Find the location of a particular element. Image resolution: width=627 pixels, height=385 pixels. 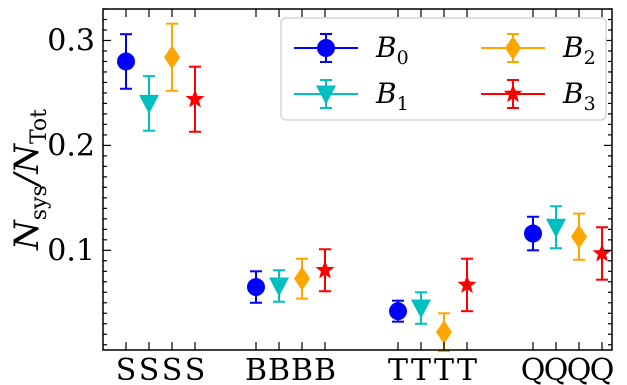

y-axis-label: Nsys/NTot is located at coordinates (29, 180).